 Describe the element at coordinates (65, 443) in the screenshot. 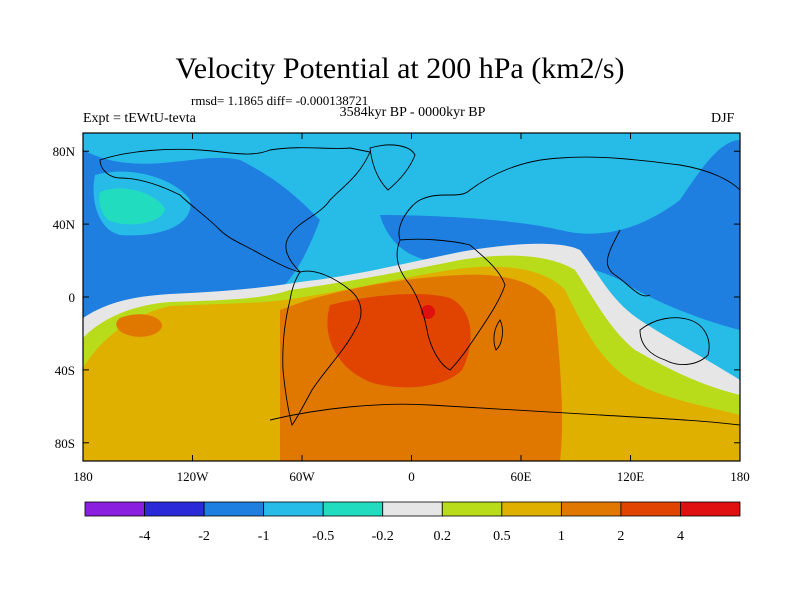

I see `y-tick-label: 80S` at that location.